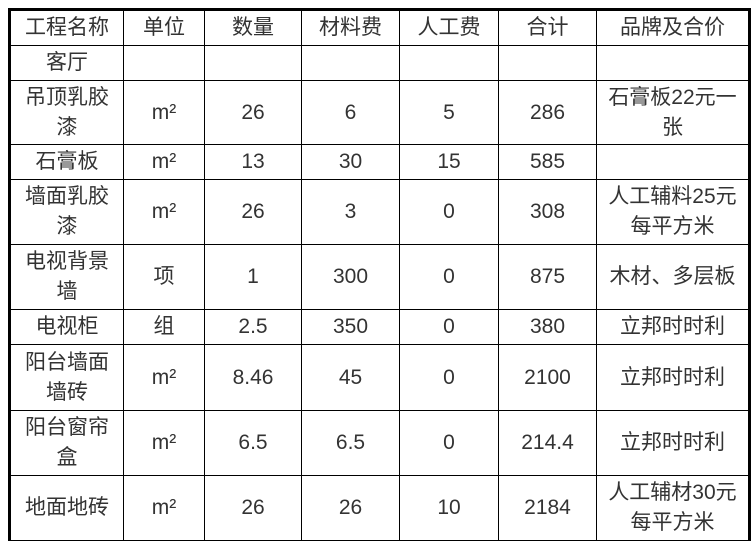 Image resolution: width=756 pixels, height=541 pixels. Describe the element at coordinates (164, 63) in the screenshot. I see `cell-unit` at that location.